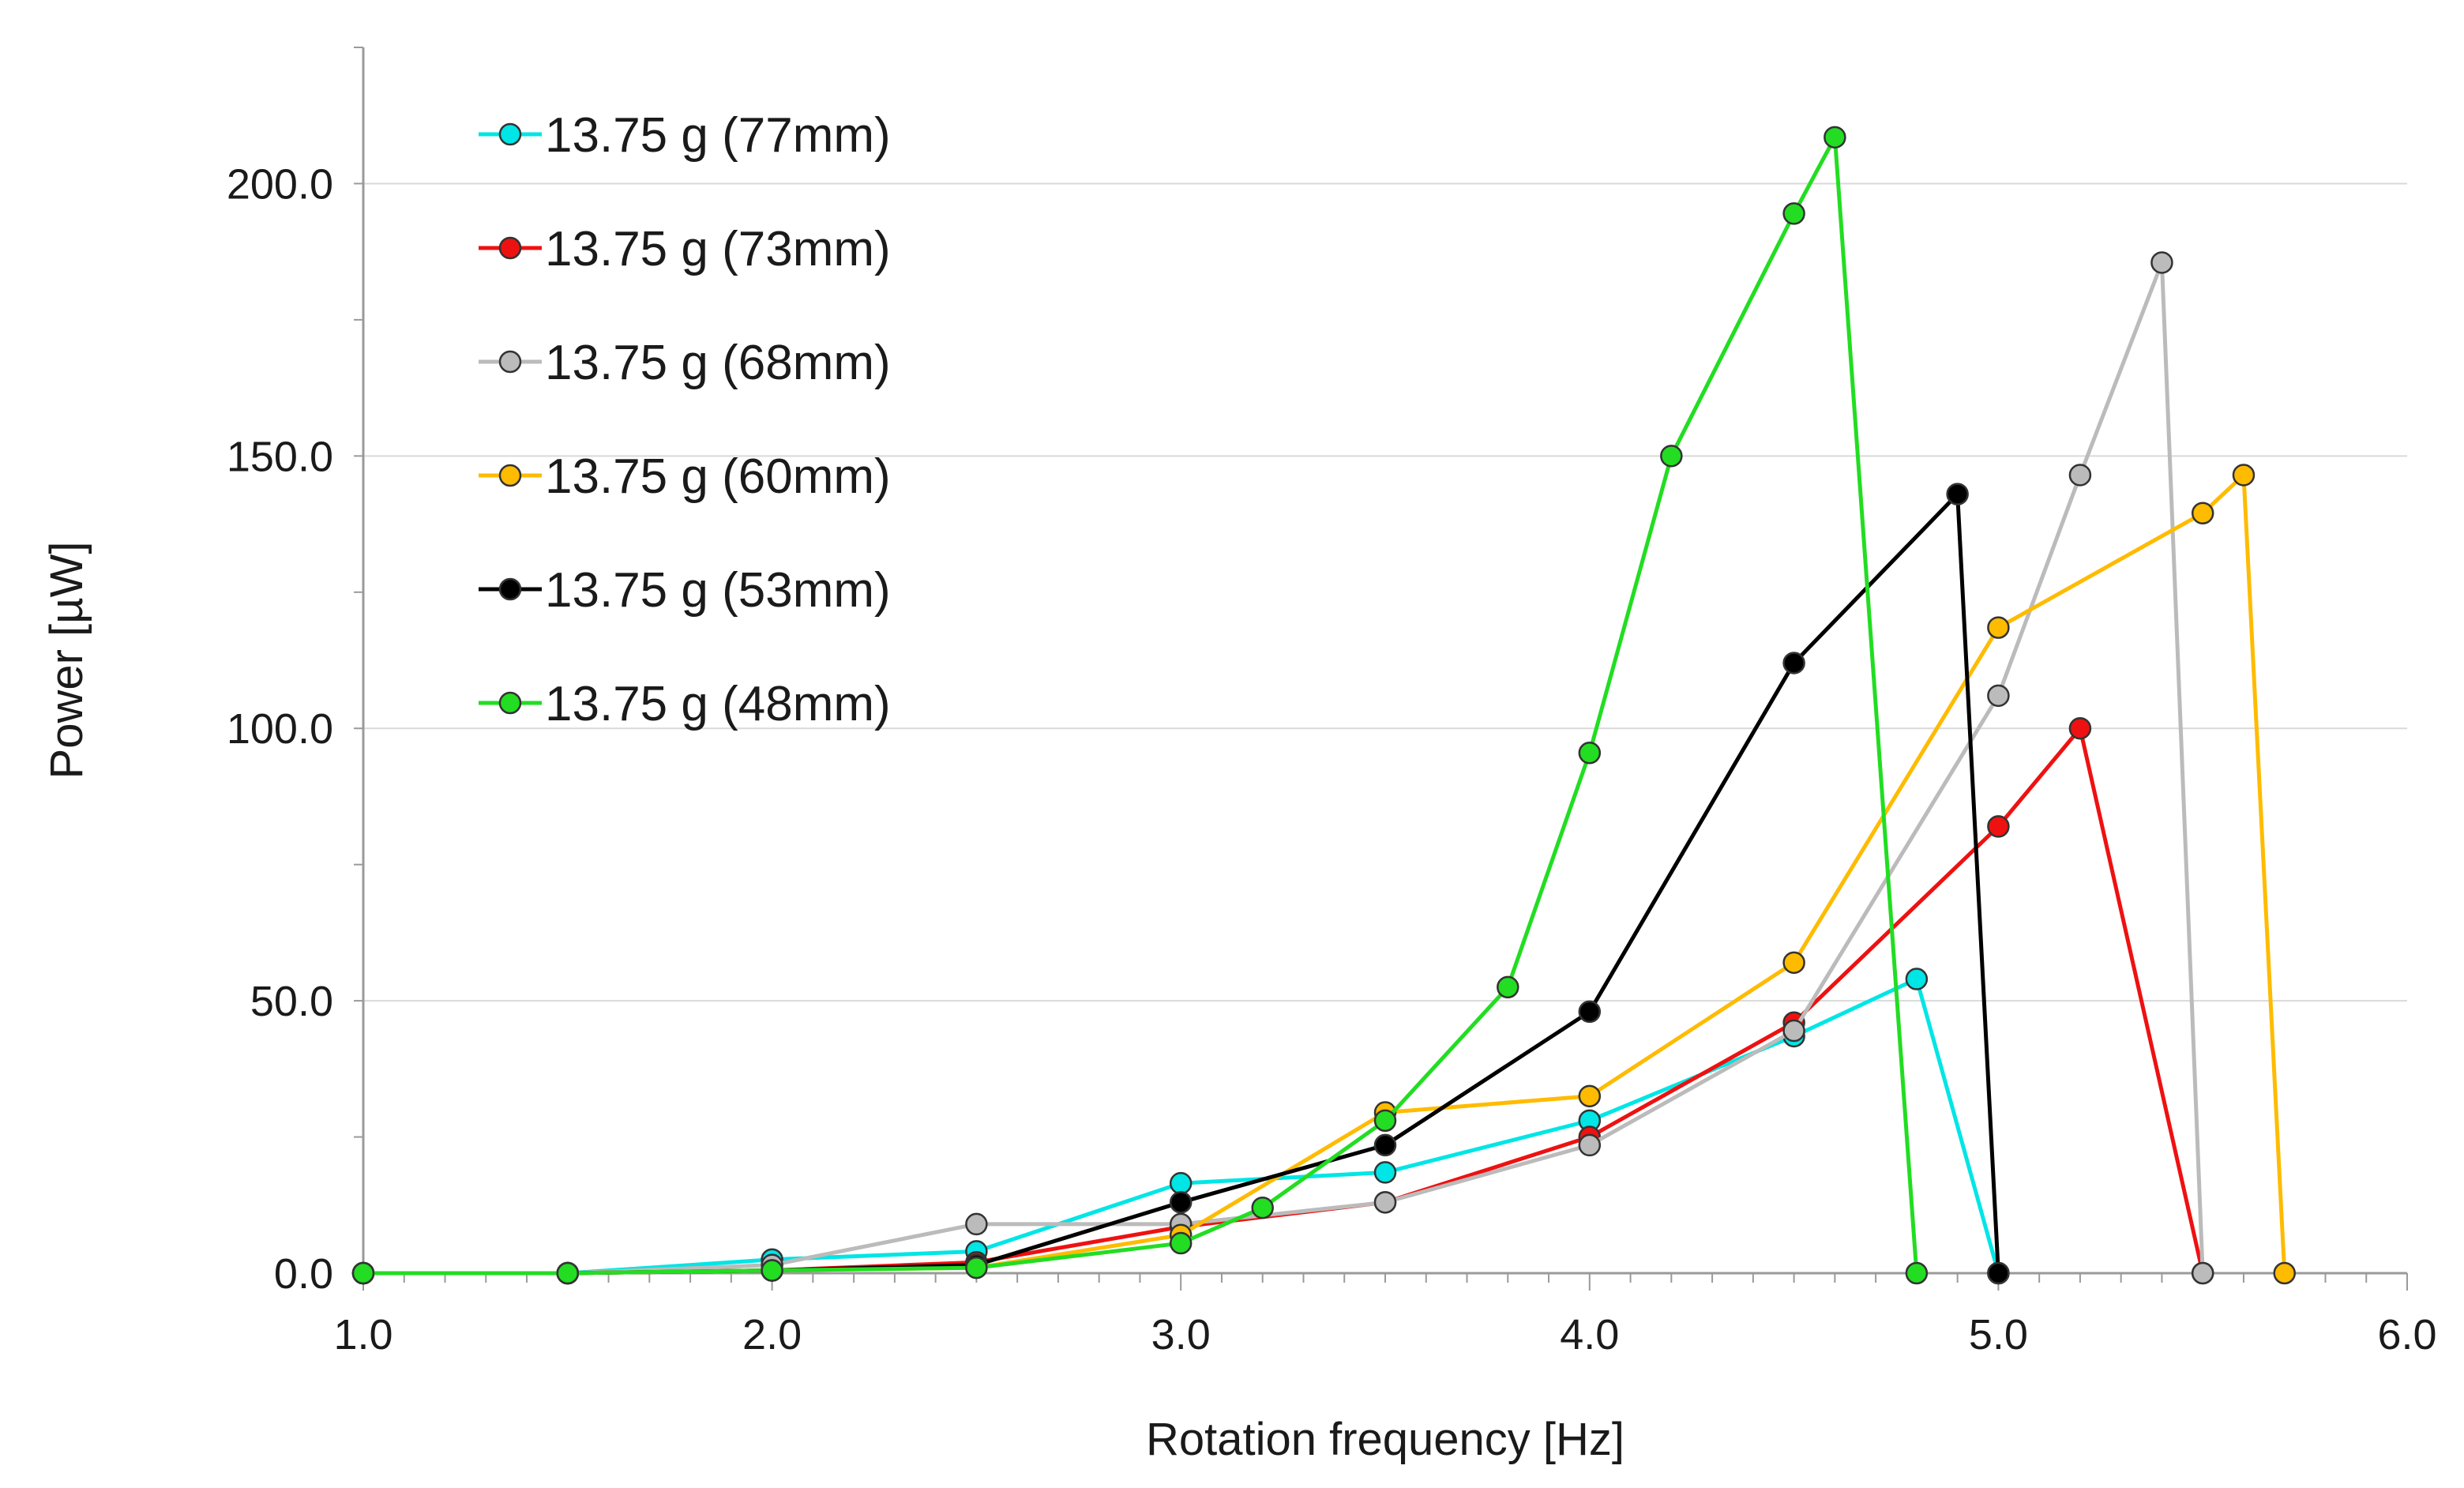  I want to click on y-tick-label: 200.0, so click(280, 184).